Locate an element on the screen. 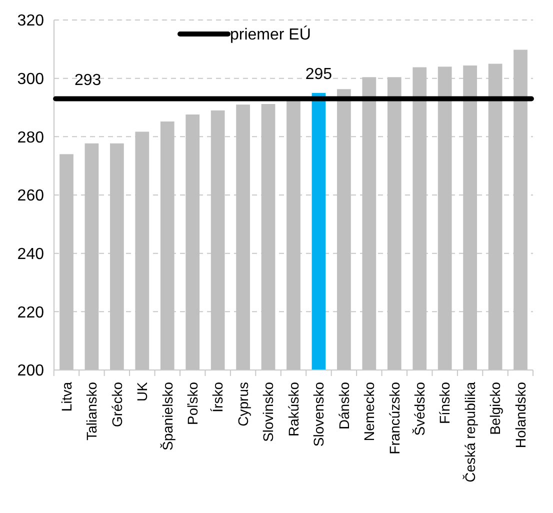 Image resolution: width=553 pixels, height=513 pixels. x-tick-label: Holandsko is located at coordinates (520, 415).